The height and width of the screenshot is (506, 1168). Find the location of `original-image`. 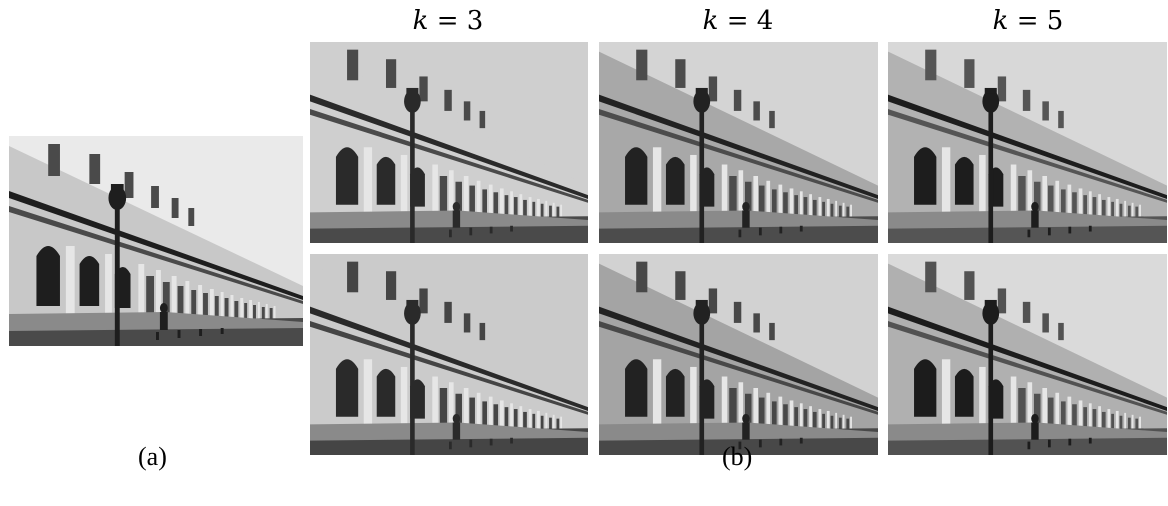

original-image is located at coordinates (156, 241).